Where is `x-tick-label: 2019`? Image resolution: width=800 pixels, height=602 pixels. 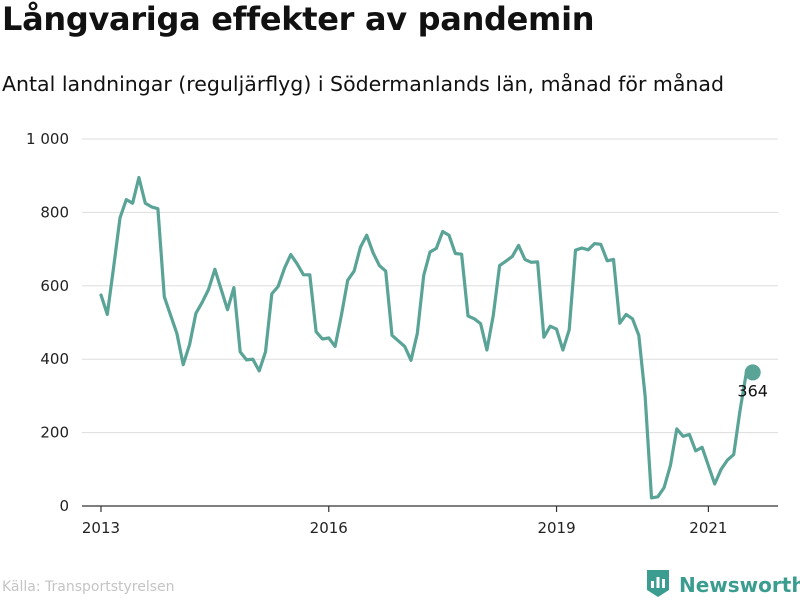 x-tick-label: 2019 is located at coordinates (556, 528).